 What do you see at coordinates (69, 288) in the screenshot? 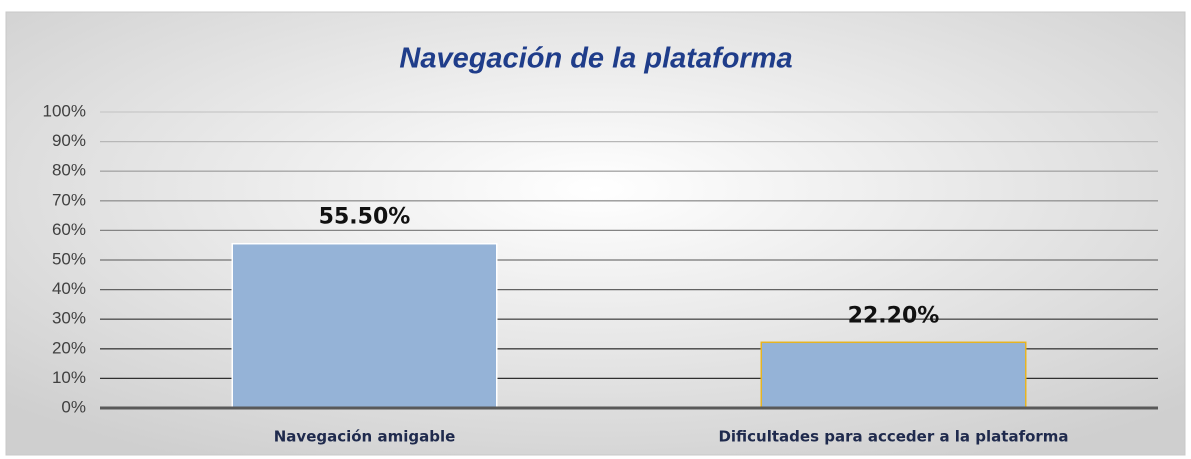
I see `y-tick-label: 40%` at bounding box center [69, 288].